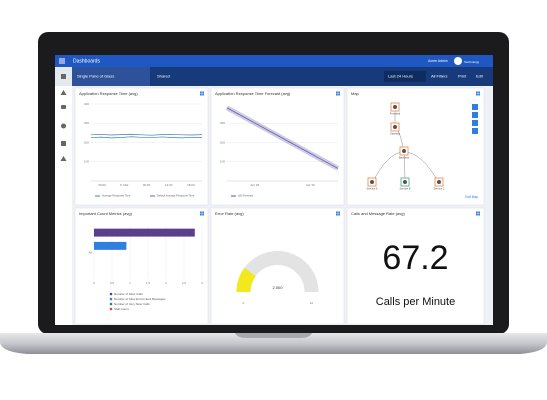 This screenshot has height=400, width=547. What do you see at coordinates (355, 93) in the screenshot?
I see `panel-title: Map` at bounding box center [355, 93].